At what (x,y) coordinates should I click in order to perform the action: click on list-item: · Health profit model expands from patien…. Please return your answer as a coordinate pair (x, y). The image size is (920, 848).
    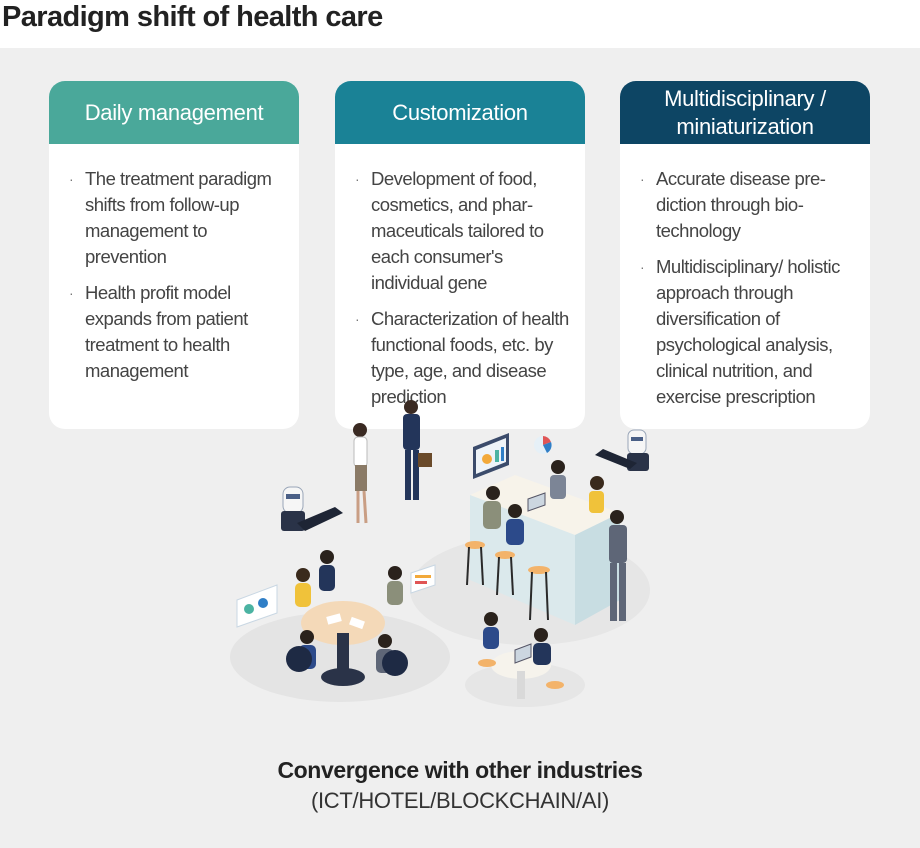
    Looking at the image, I should click on (180, 332).